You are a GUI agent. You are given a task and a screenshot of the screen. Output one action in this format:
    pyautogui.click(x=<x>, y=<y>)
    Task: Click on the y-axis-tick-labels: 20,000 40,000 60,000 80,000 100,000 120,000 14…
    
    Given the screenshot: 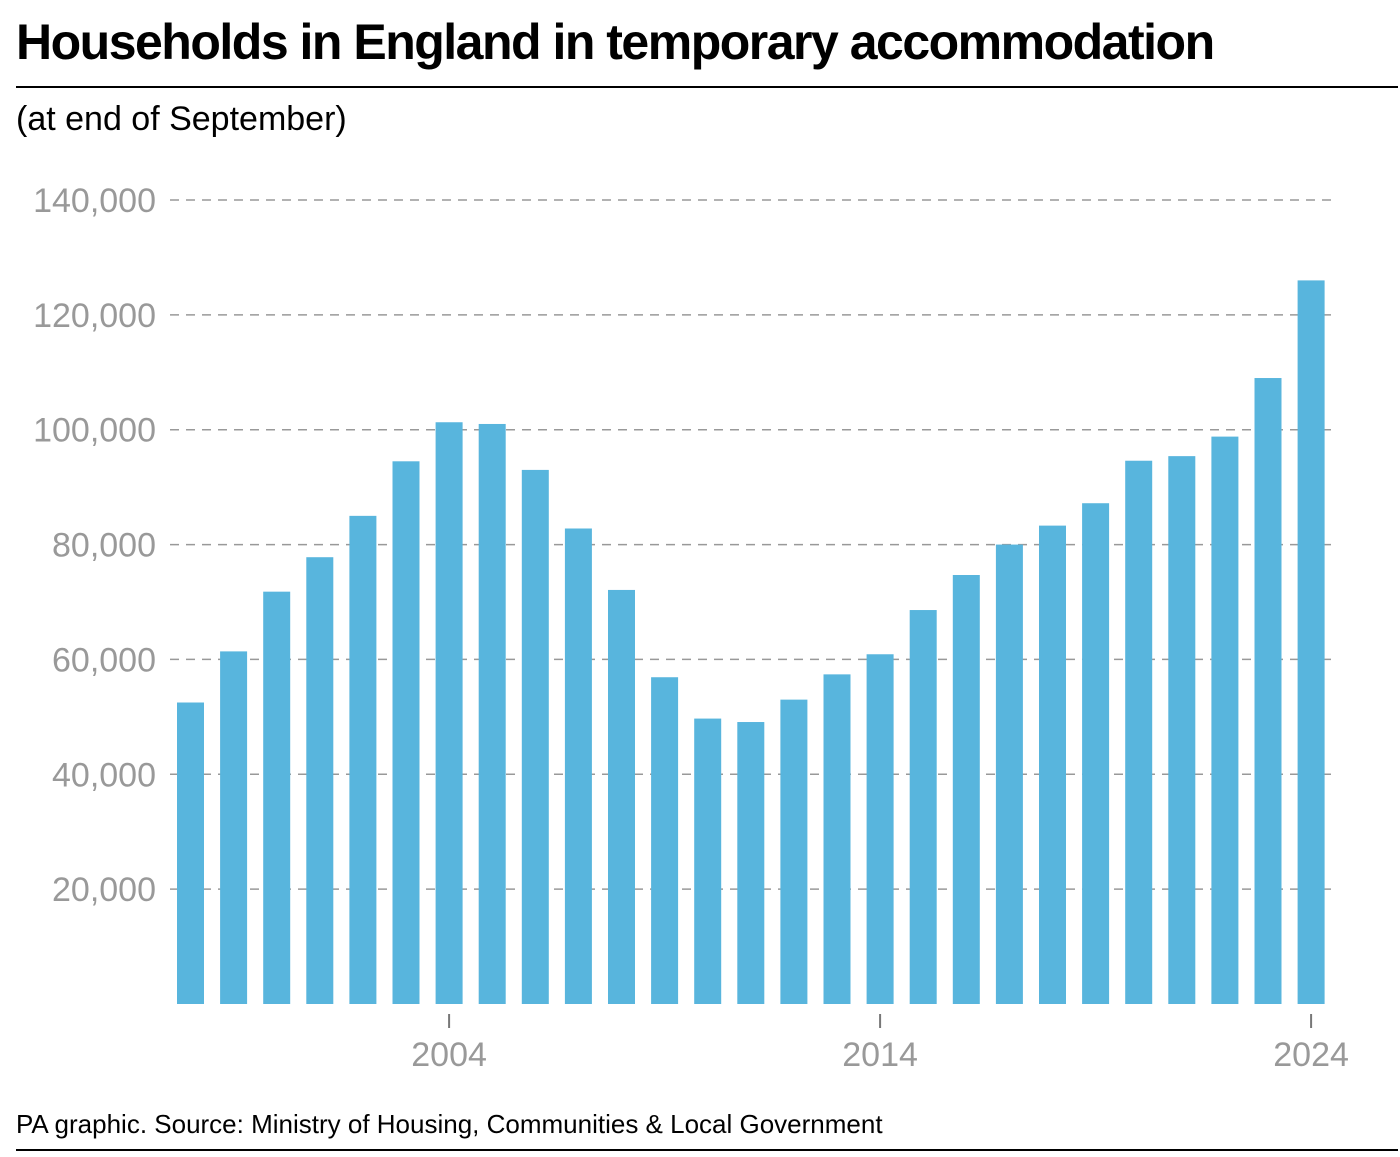 What is the action you would take?
    pyautogui.click(x=94, y=545)
    